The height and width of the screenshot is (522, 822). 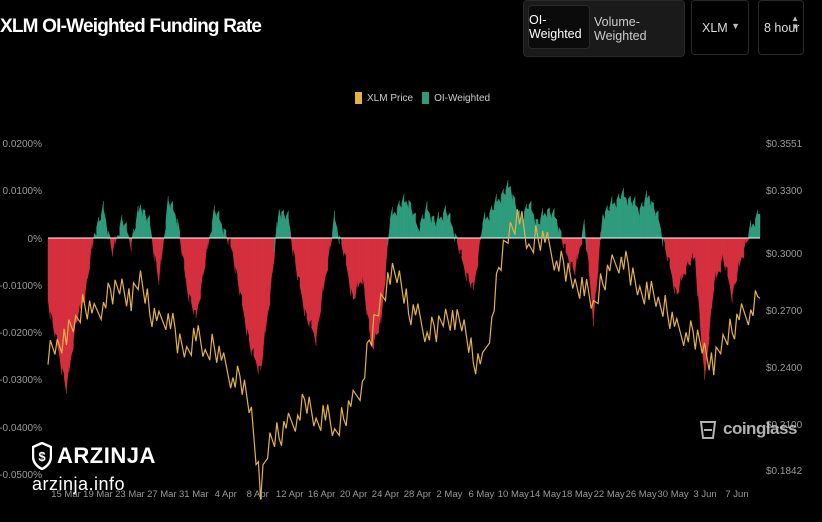 What do you see at coordinates (390, 98) in the screenshot?
I see `legend-label-price: XLM Price` at bounding box center [390, 98].